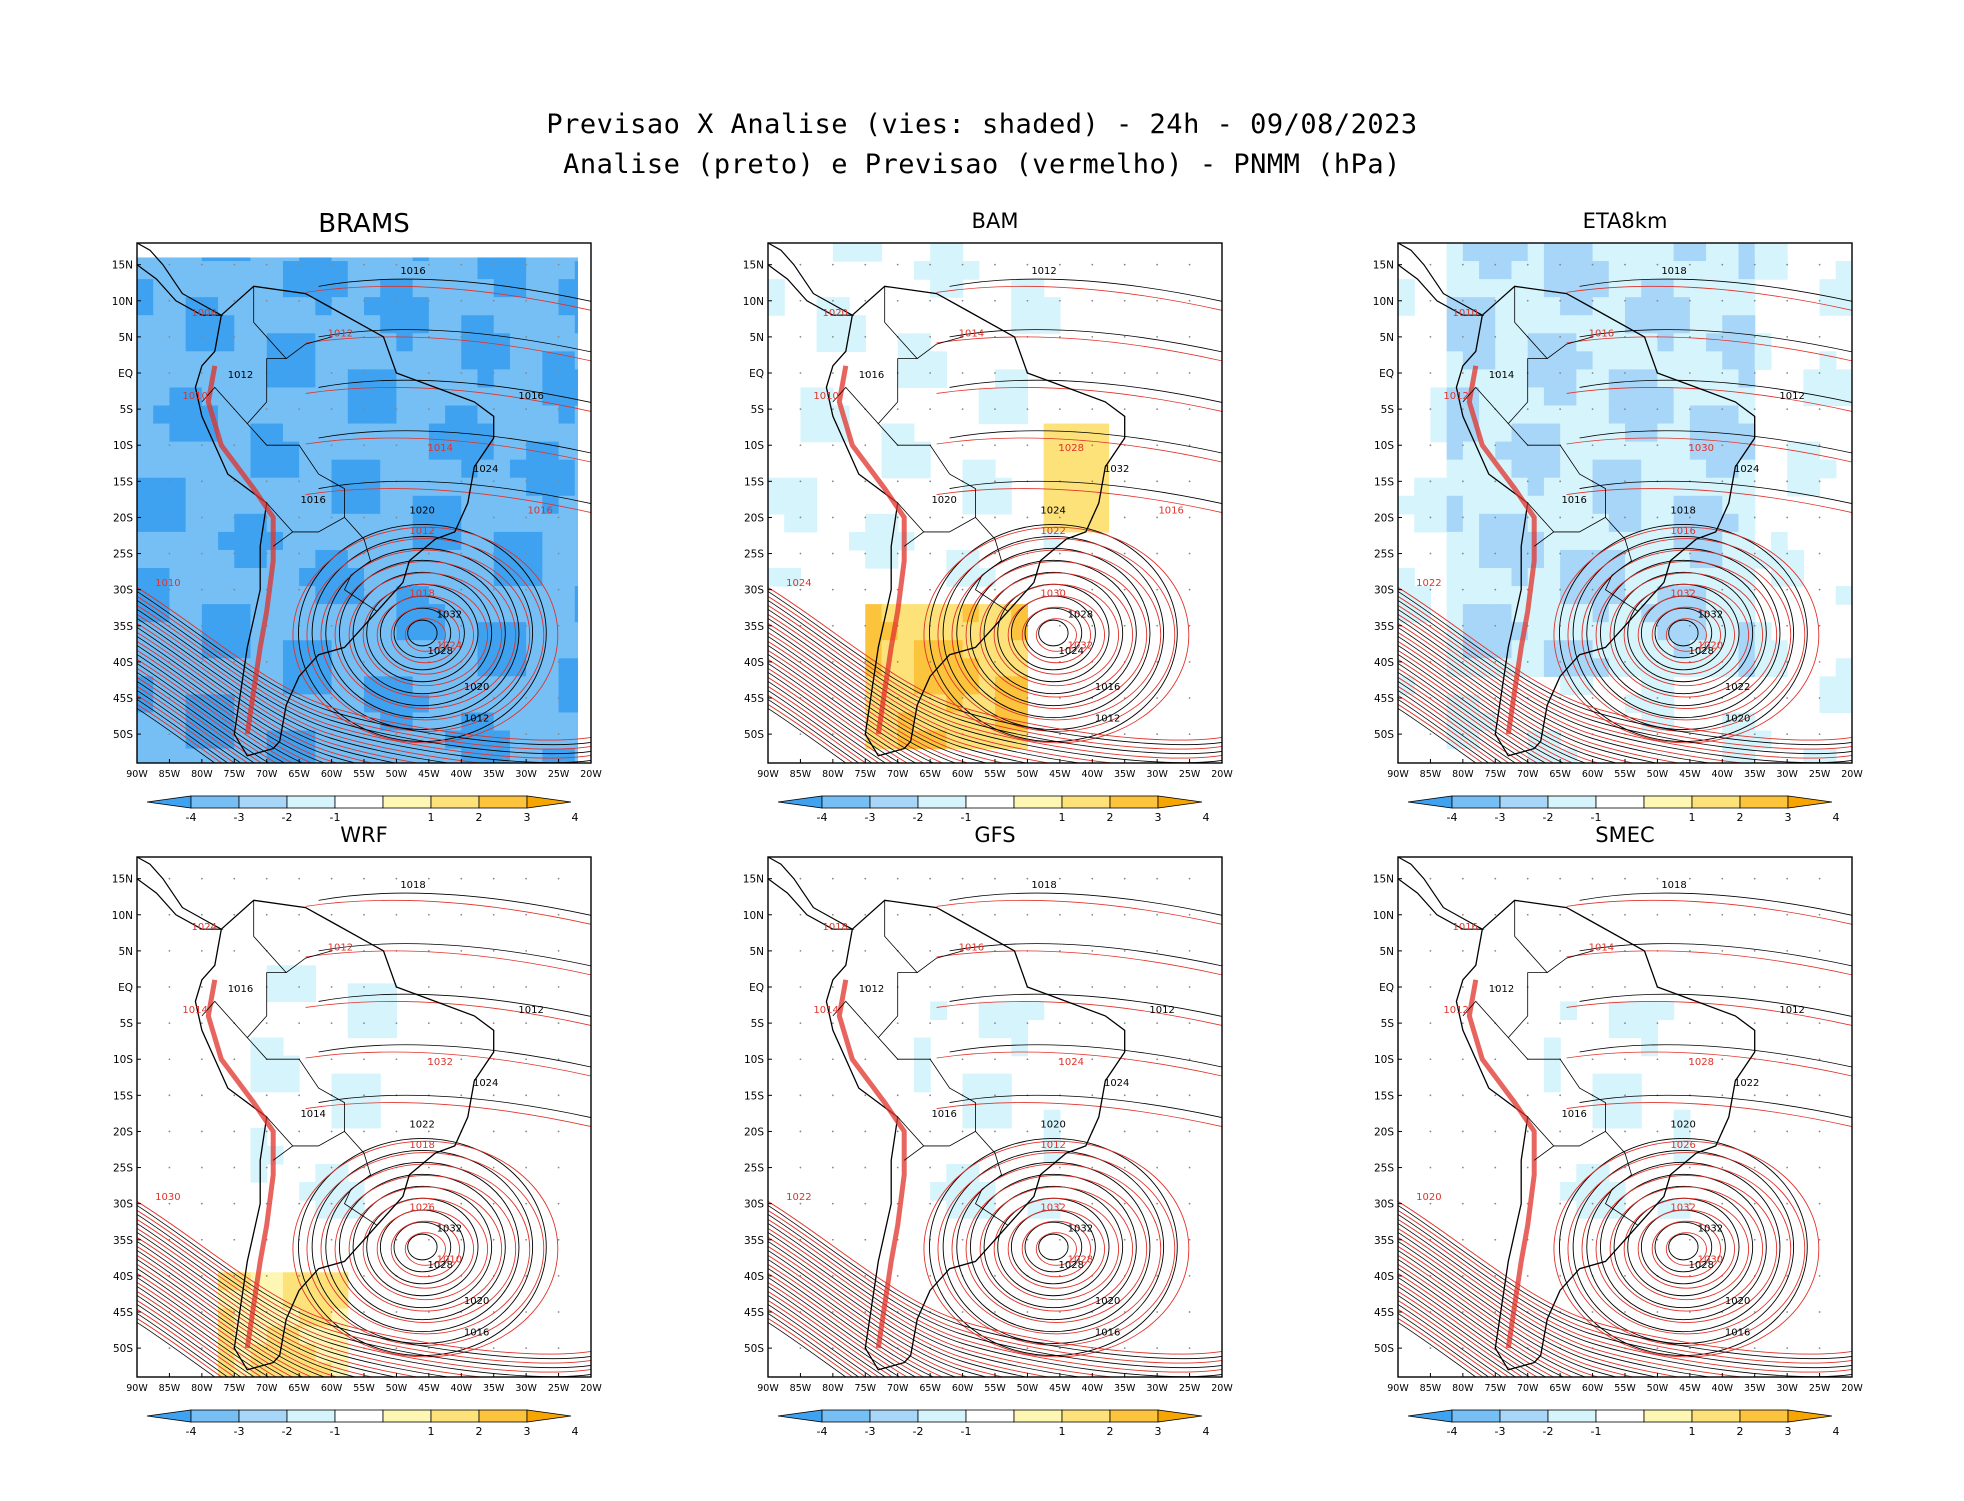  I want to click on lat-tick-label: EQ, so click(125, 988).